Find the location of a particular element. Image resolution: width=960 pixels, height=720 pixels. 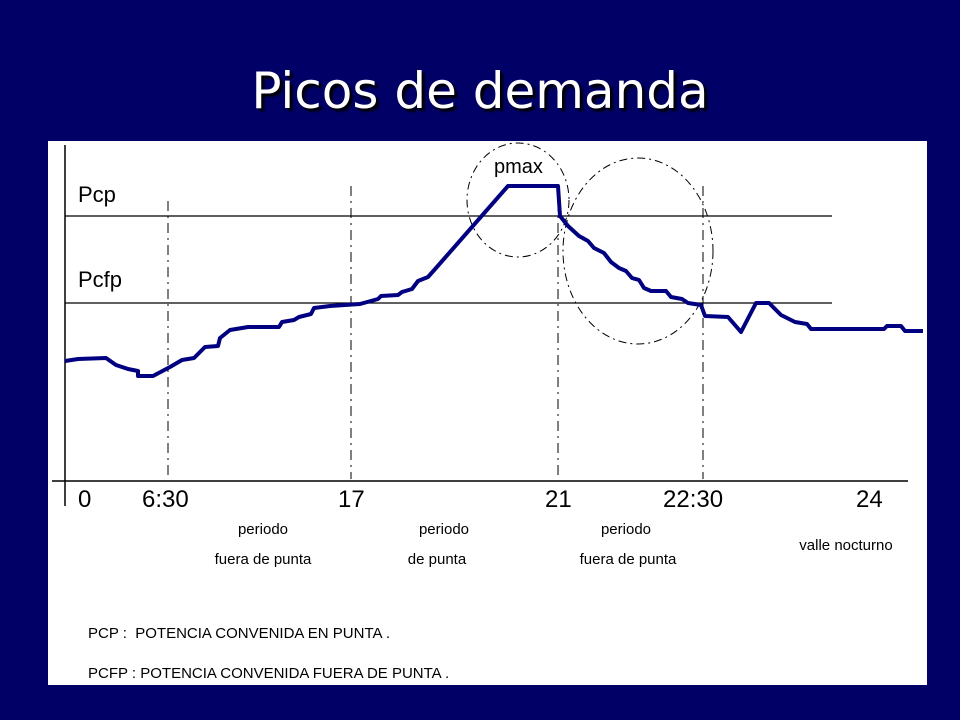

period-1-line2: fuera de punta is located at coordinates (263, 559).